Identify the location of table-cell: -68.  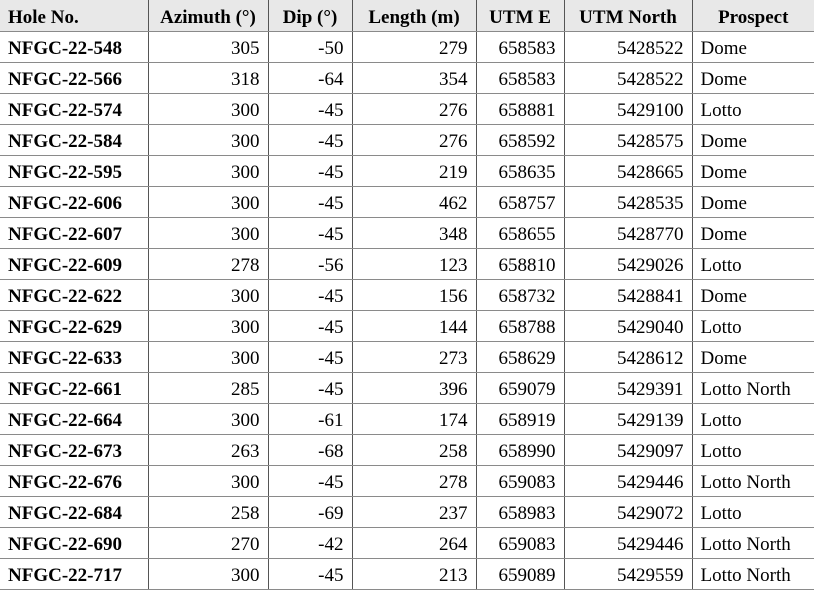
(310, 450).